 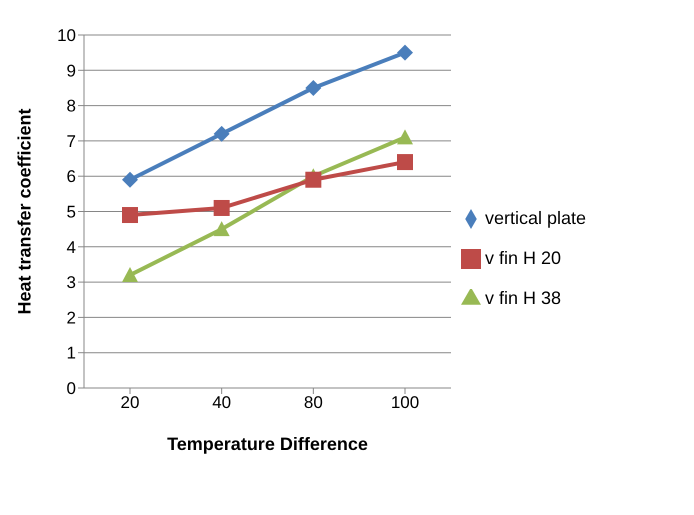 I want to click on x-tick-label: 100, so click(x=405, y=402).